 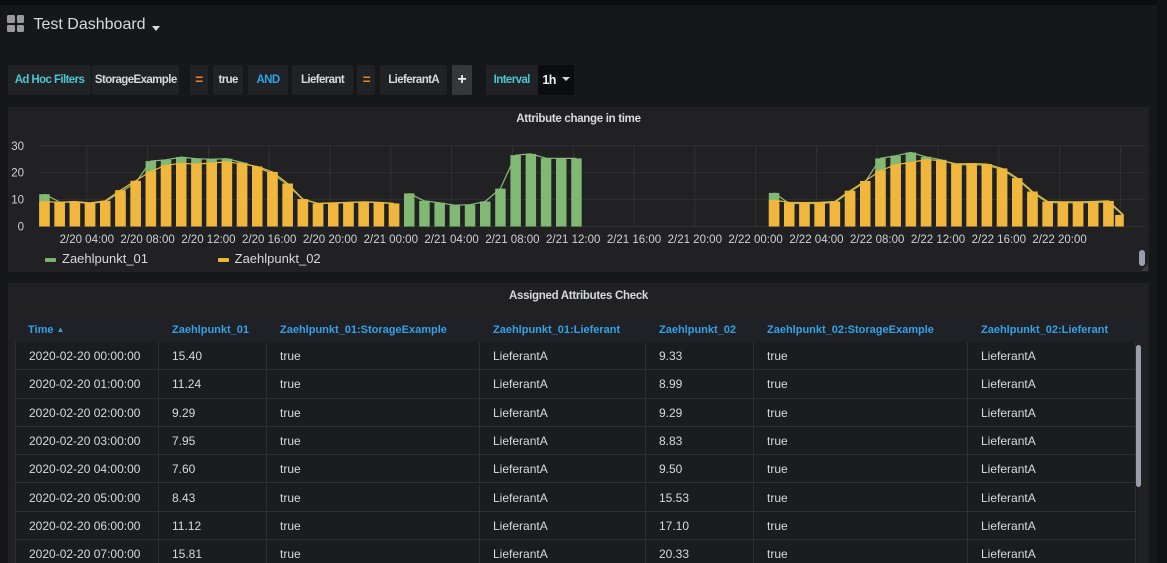 I want to click on svg-text: 2/20 08:00, so click(x=147, y=240).